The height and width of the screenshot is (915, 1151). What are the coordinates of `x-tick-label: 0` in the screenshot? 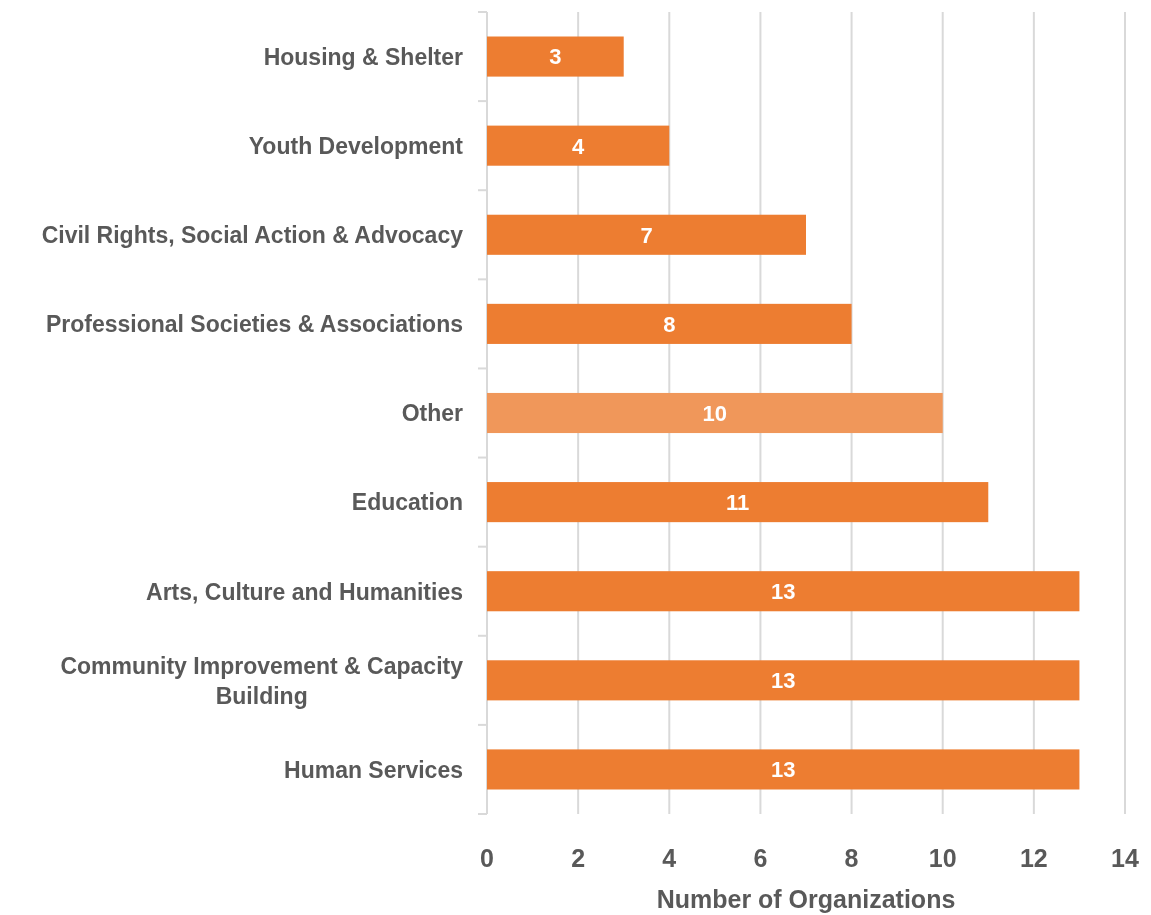 It's located at (487, 858).